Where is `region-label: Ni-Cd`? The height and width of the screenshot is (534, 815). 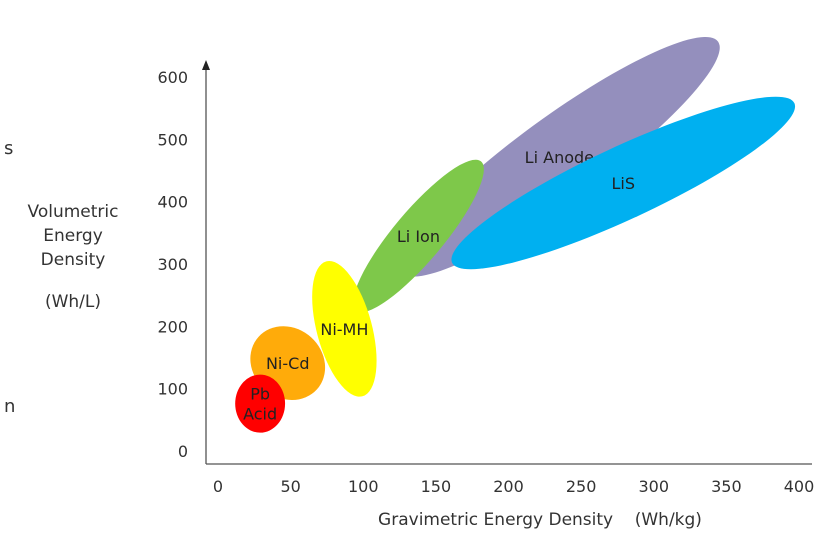
region-label: Ni-Cd is located at coordinates (288, 363).